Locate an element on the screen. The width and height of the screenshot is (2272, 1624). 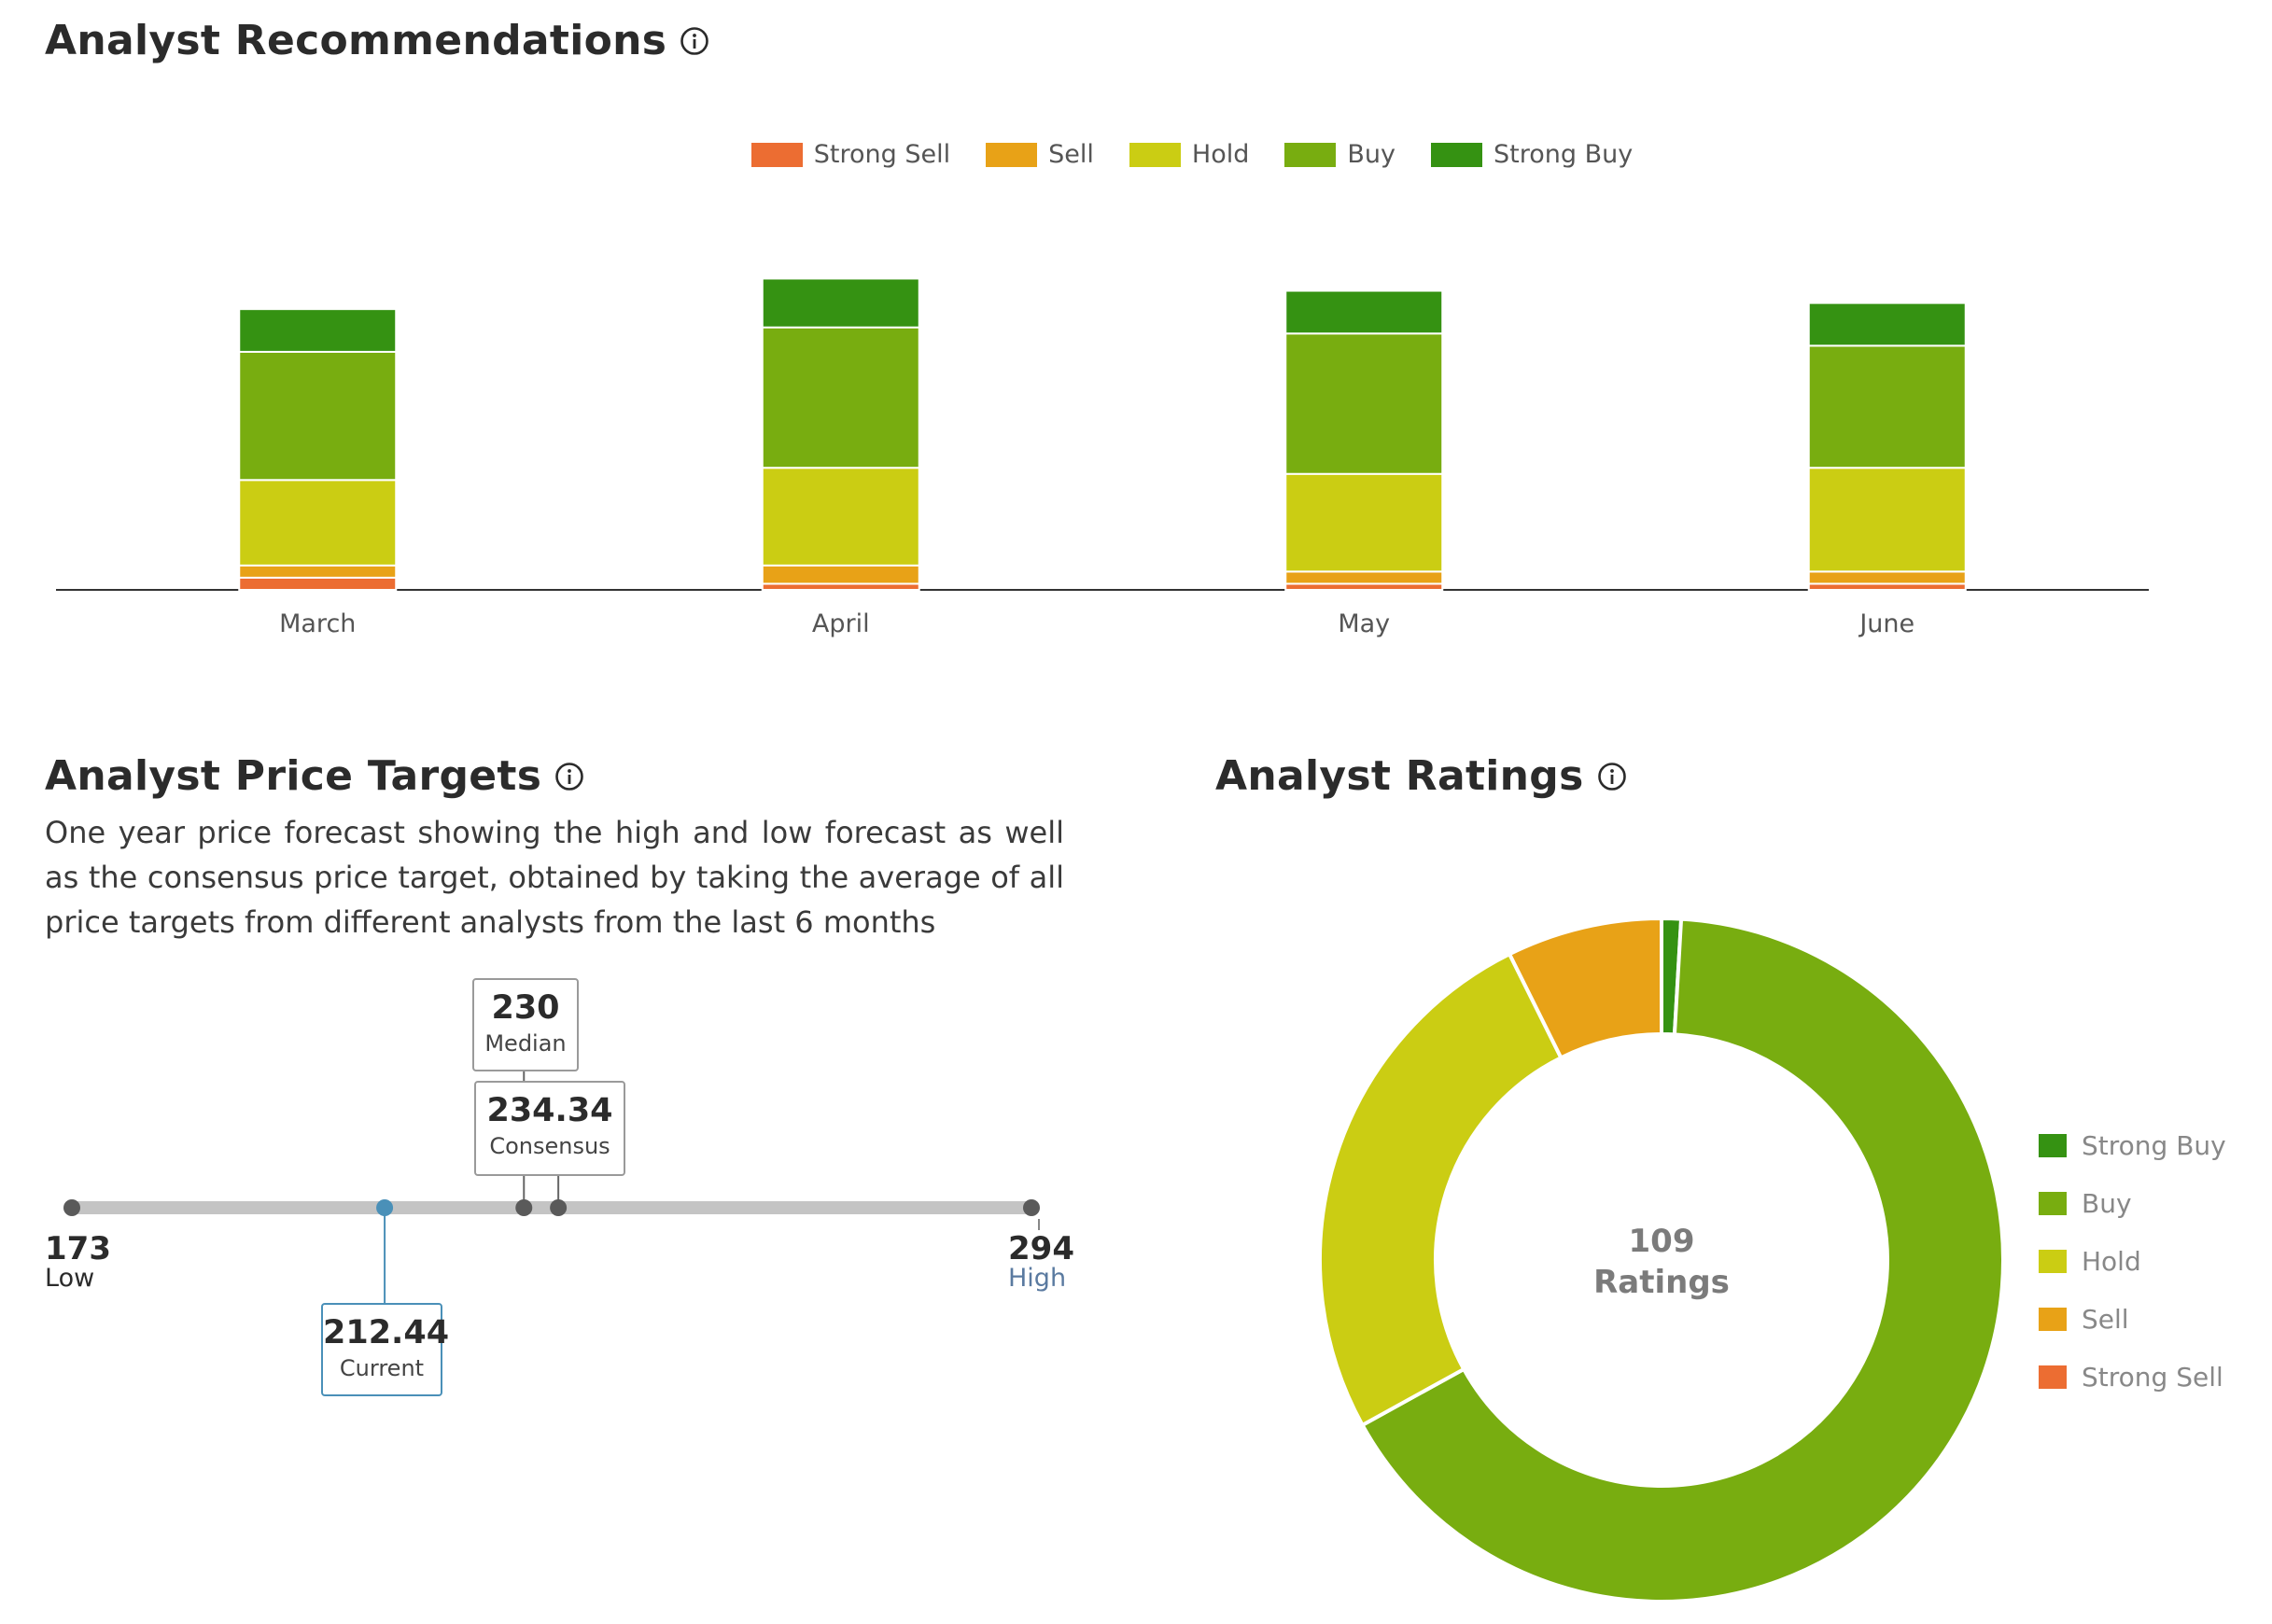
legend-item-buy: Buy is located at coordinates (1340, 154).